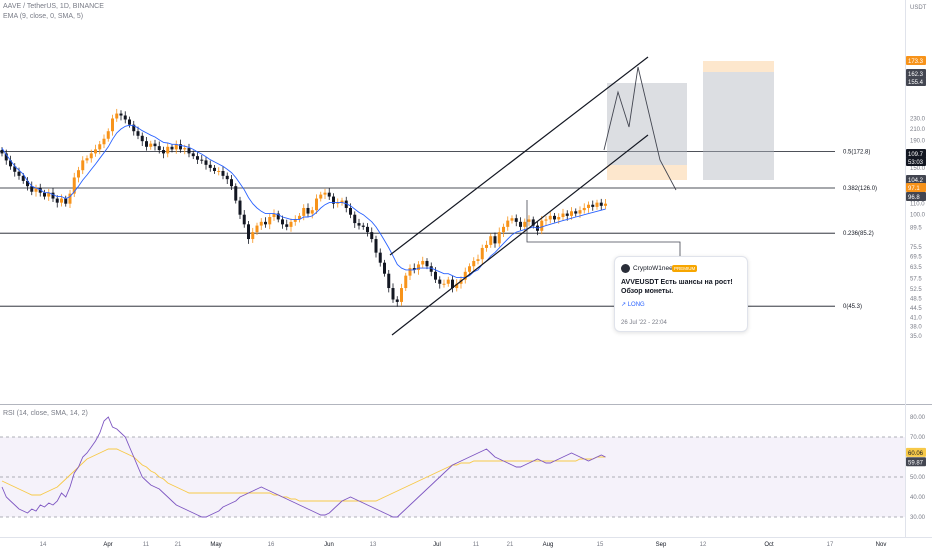  I want to click on rsi-tick-label: 80.00, so click(918, 418).